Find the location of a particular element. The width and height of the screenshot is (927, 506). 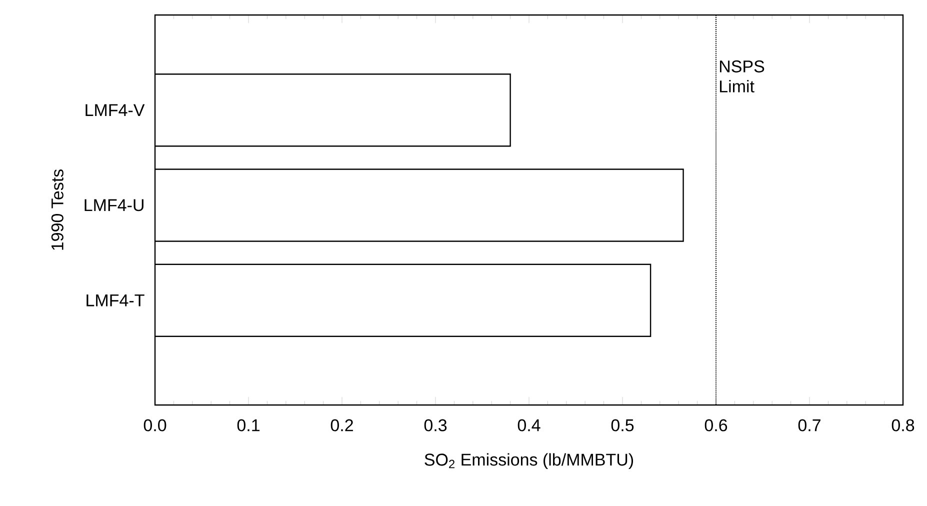

x-tick-label: 0.6 is located at coordinates (716, 425).